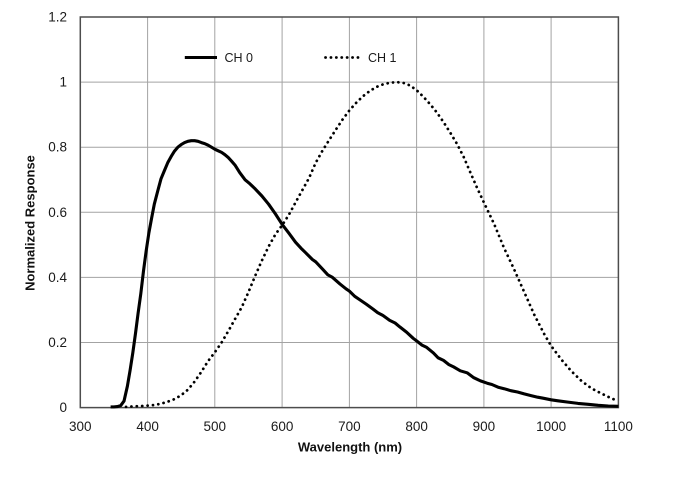 This screenshot has width=674, height=487. Describe the element at coordinates (63, 407) in the screenshot. I see `svg-text: 0` at that location.